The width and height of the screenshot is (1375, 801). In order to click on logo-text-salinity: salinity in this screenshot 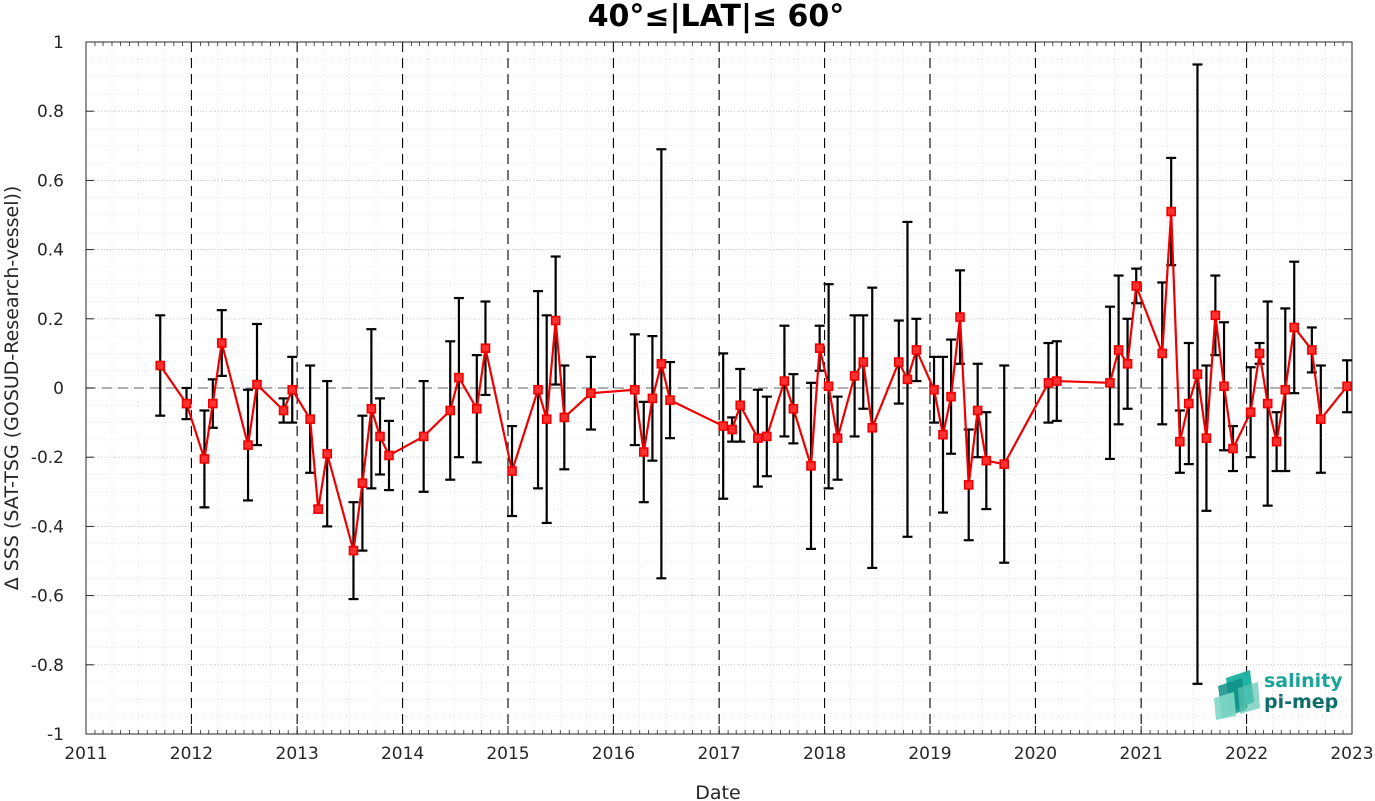, I will do `click(1303, 681)`.